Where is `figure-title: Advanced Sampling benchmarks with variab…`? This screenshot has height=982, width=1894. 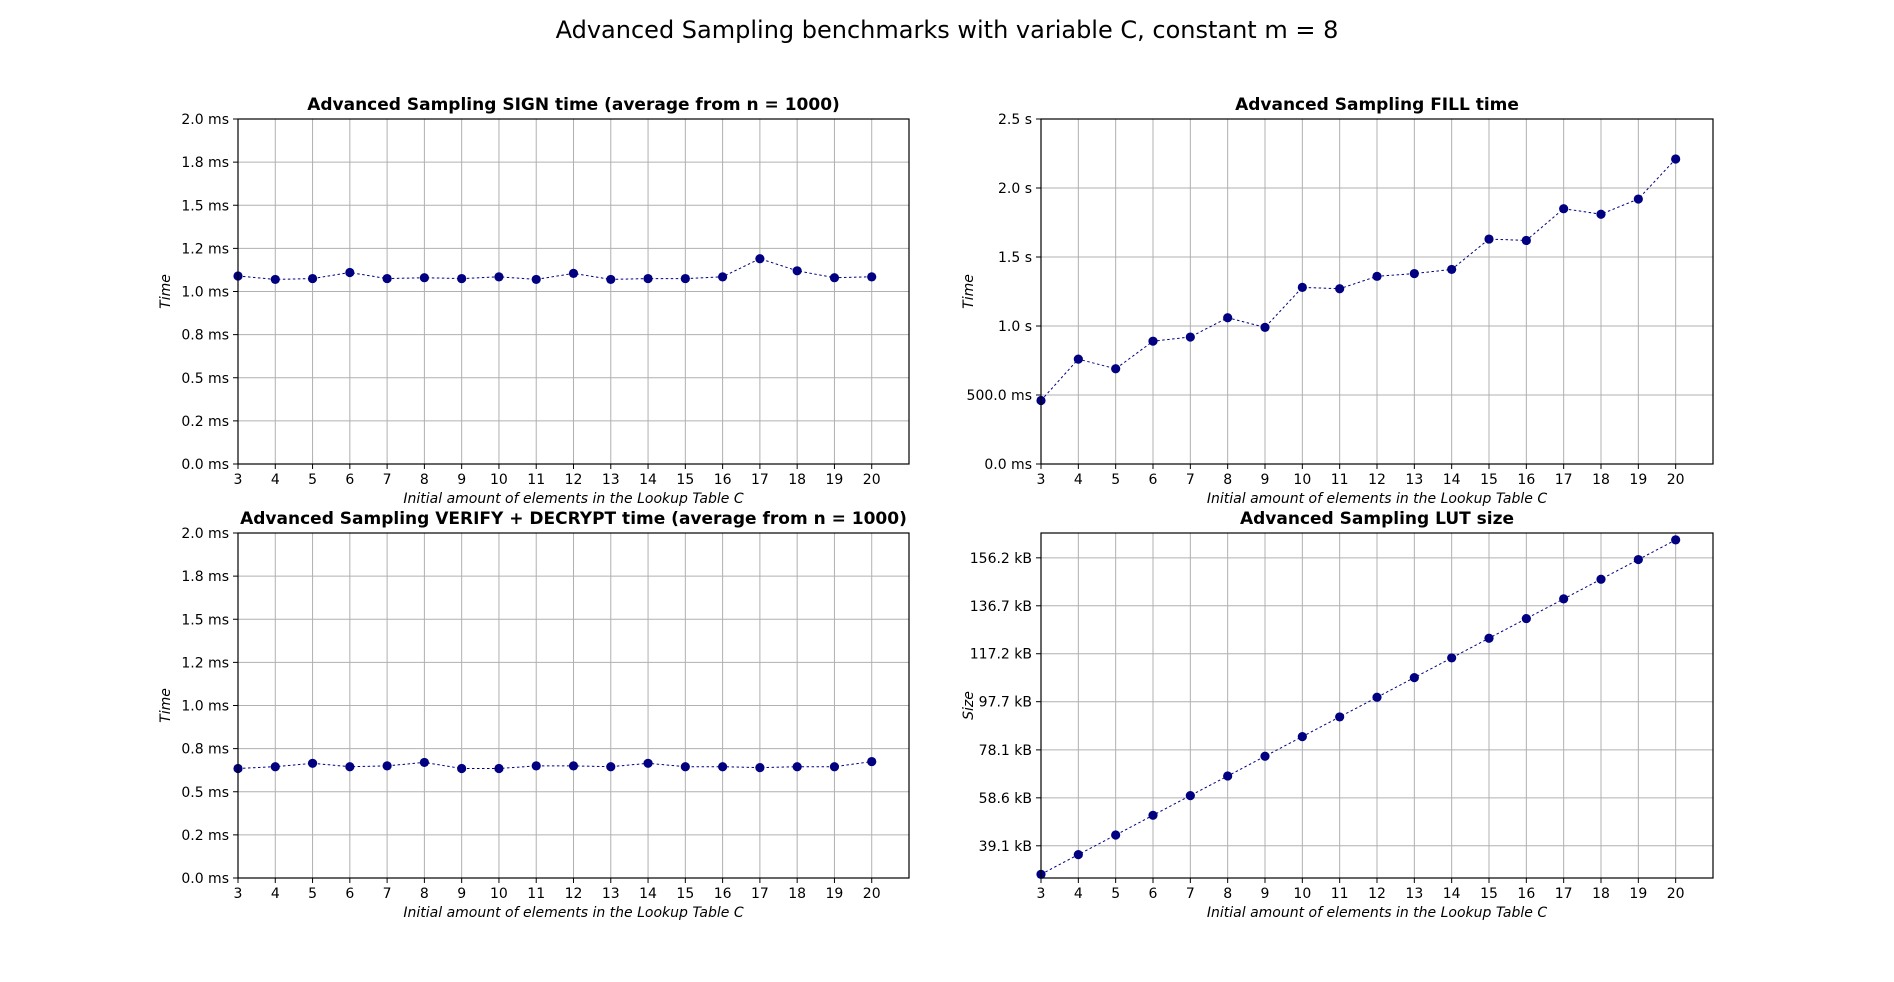 figure-title: Advanced Sampling benchmarks with variab… is located at coordinates (947, 30).